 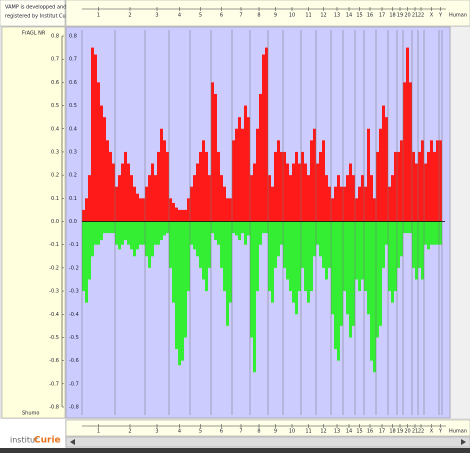 What do you see at coordinates (74, 408) in the screenshot?
I see `plot-tick-label: -0.8` at bounding box center [74, 408].